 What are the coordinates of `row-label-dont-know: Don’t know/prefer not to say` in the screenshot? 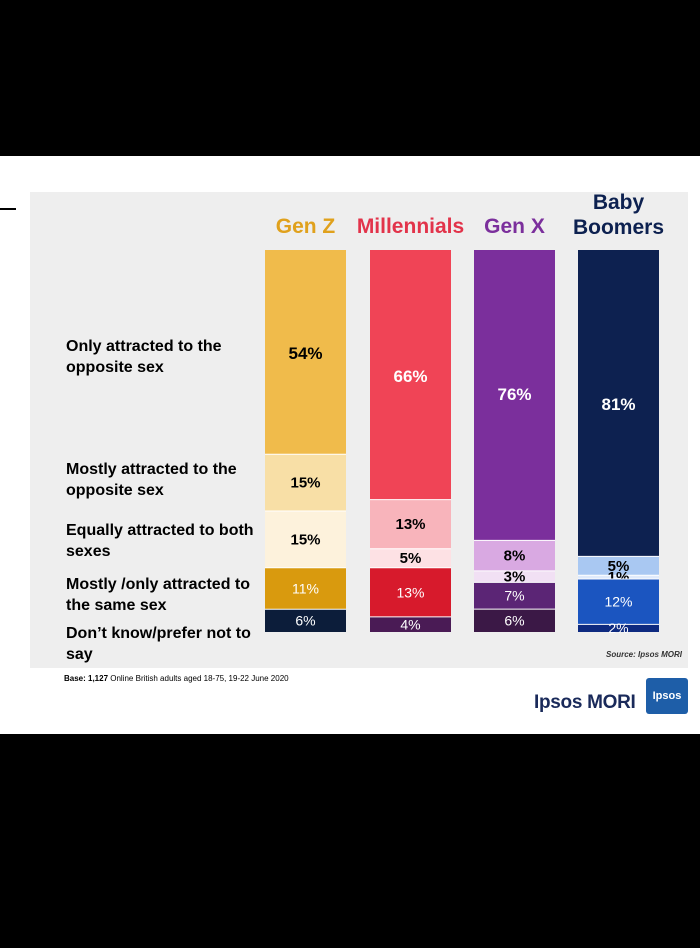 It's located at (158, 644).